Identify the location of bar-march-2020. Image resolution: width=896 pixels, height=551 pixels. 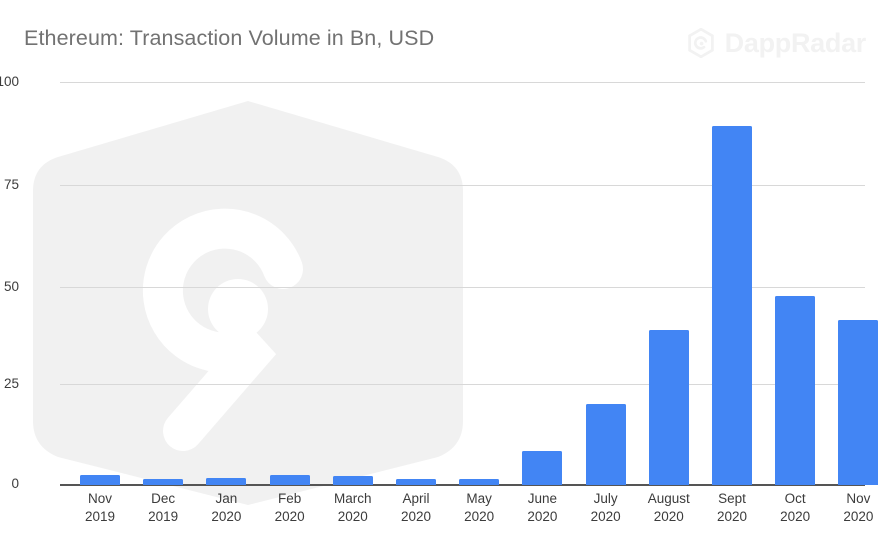
(352, 480).